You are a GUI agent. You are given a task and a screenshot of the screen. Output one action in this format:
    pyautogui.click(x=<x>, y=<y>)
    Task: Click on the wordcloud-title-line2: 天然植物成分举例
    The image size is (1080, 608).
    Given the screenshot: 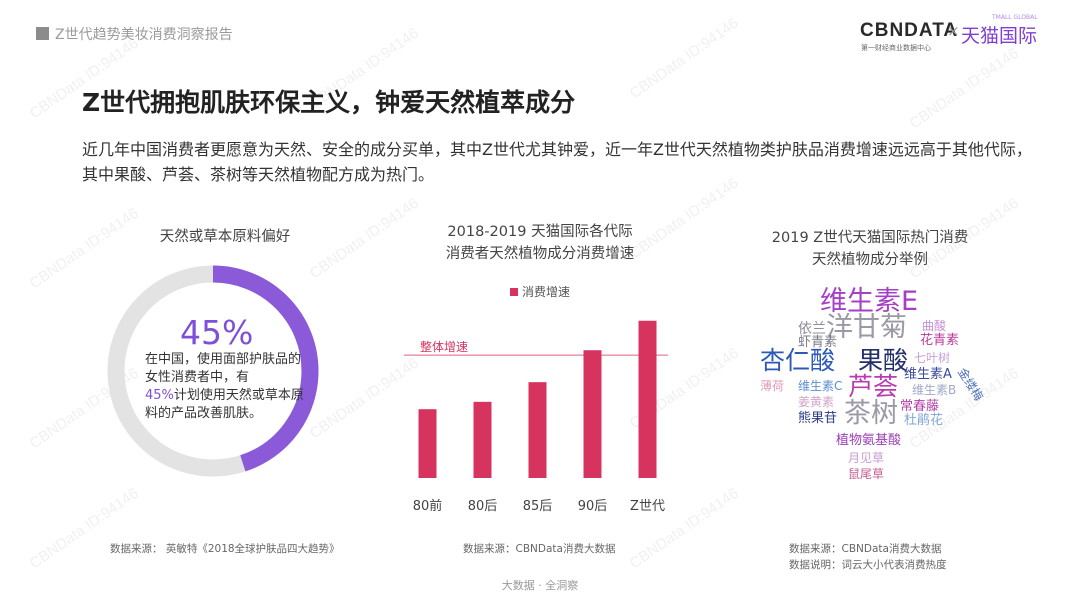 What is the action you would take?
    pyautogui.click(x=870, y=260)
    